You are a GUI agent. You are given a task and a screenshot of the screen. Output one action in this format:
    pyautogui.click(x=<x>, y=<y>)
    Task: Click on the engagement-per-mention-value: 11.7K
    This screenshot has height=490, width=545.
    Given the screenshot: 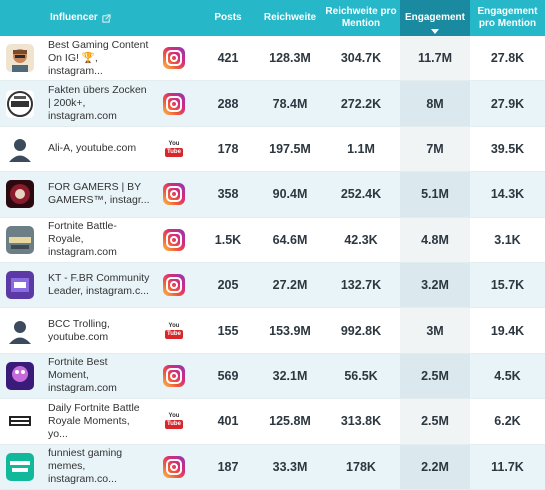 What is the action you would take?
    pyautogui.click(x=507, y=466)
    